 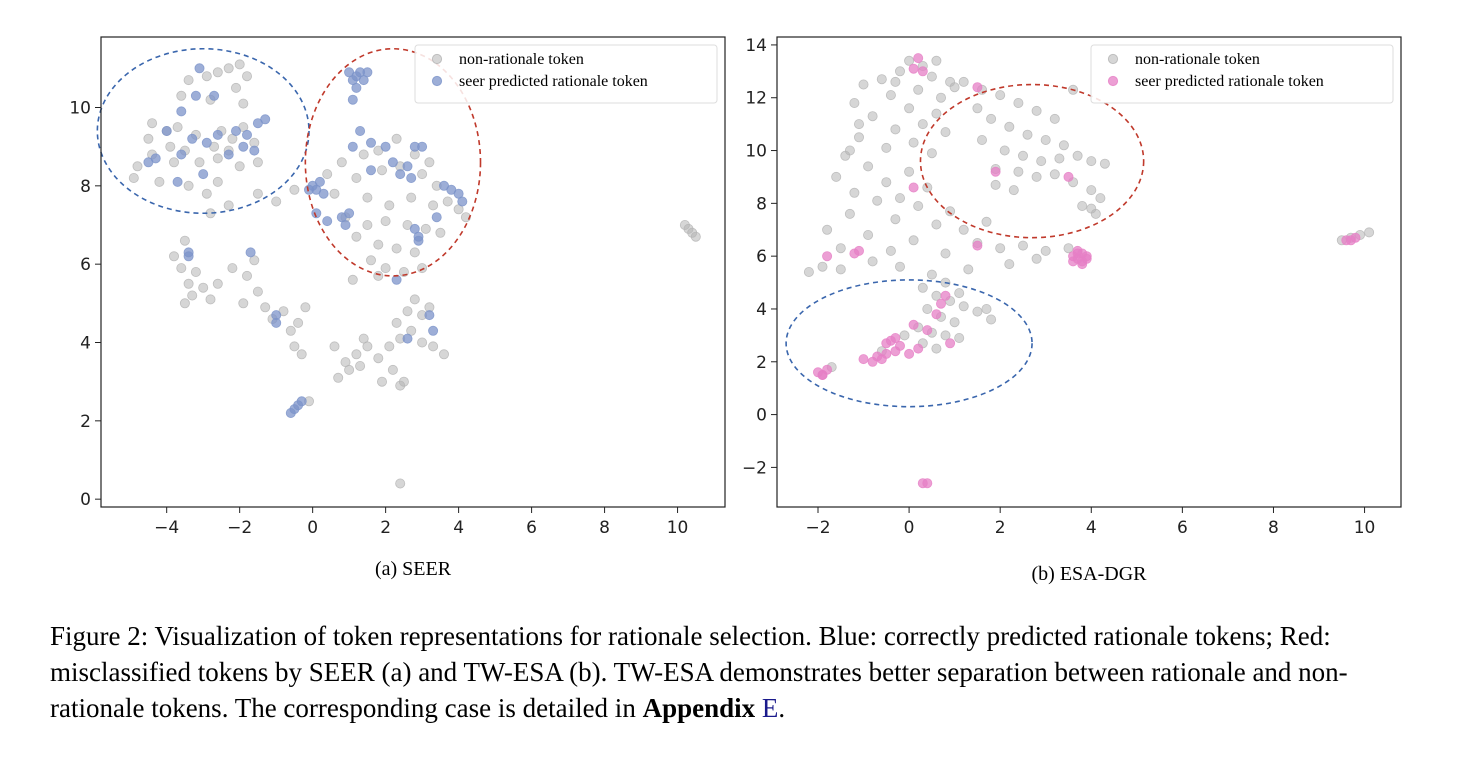 I want to click on y-tick-label: 10, so click(x=80, y=109).